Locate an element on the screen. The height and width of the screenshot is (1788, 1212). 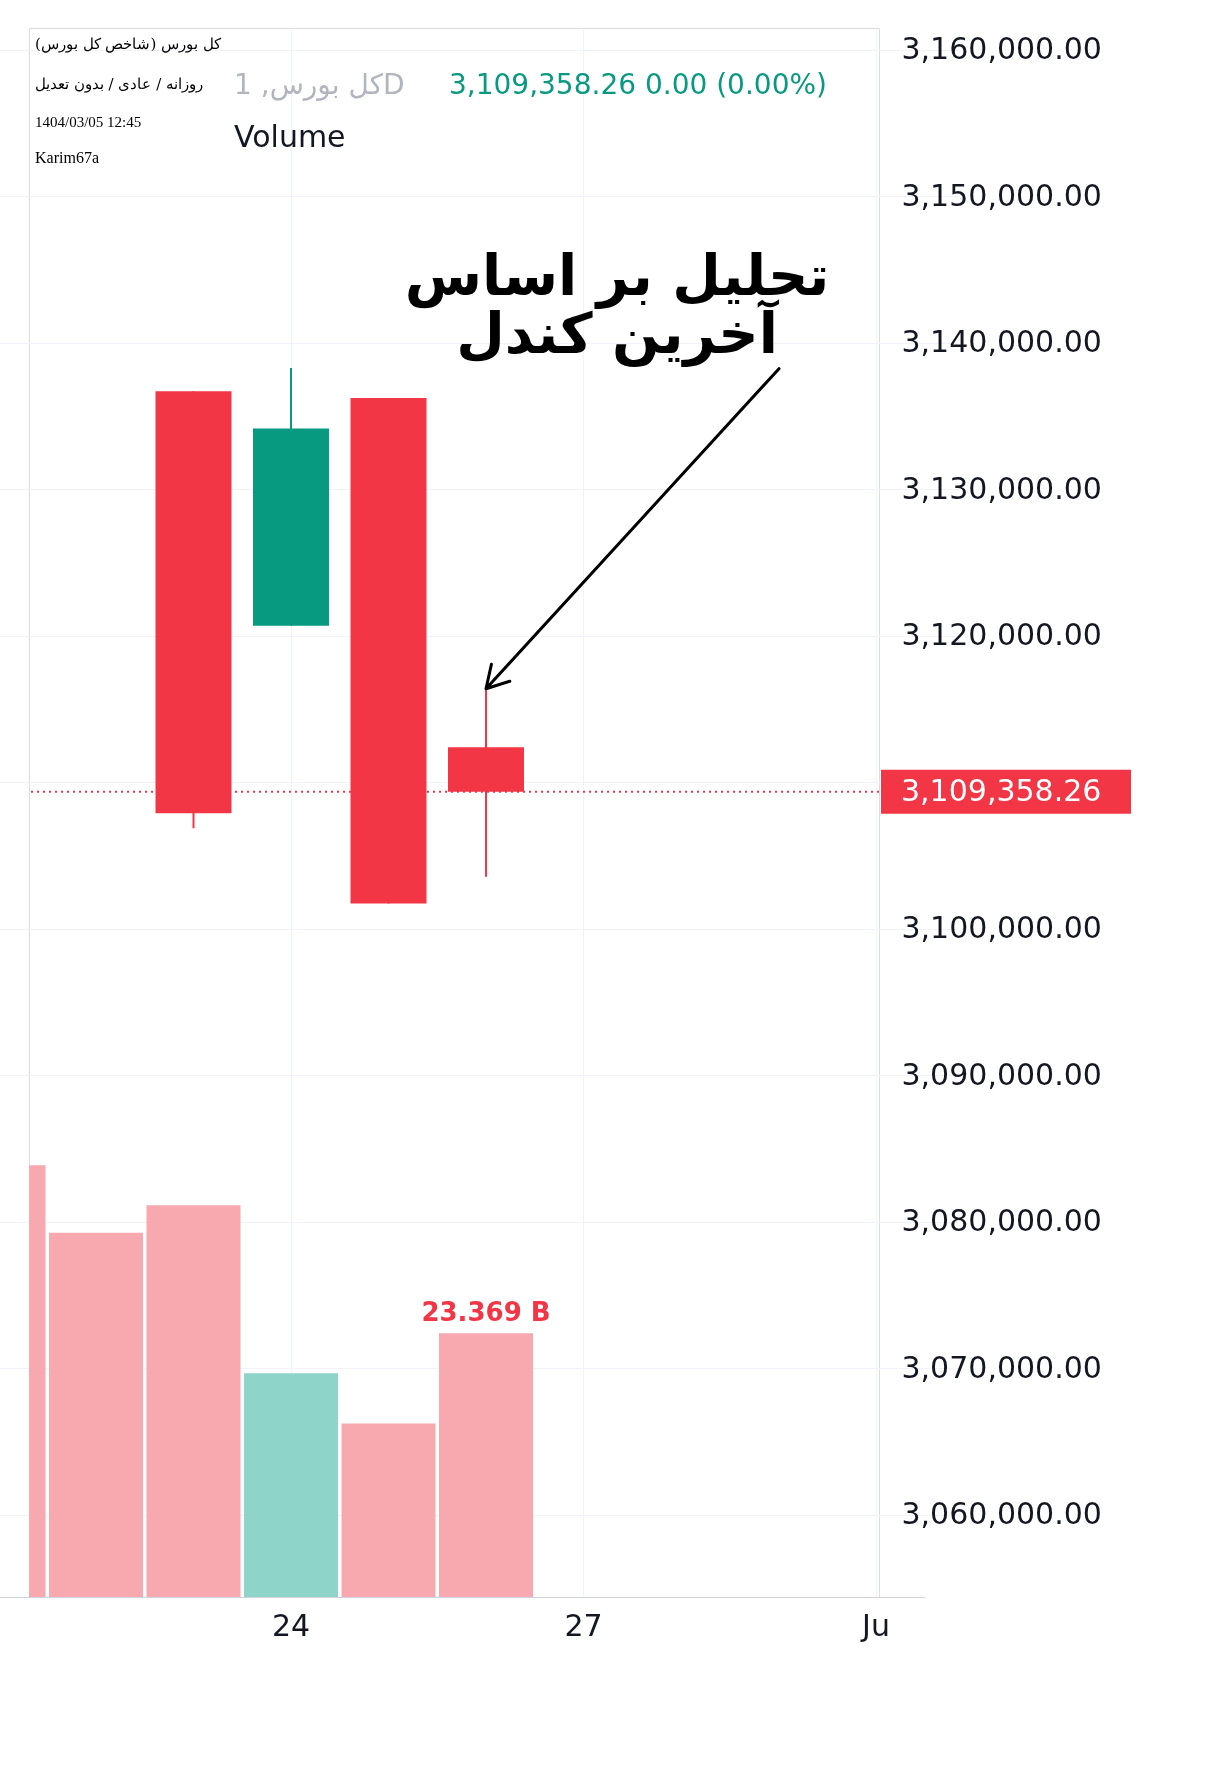
annotation: Volume is located at coordinates (290, 136).